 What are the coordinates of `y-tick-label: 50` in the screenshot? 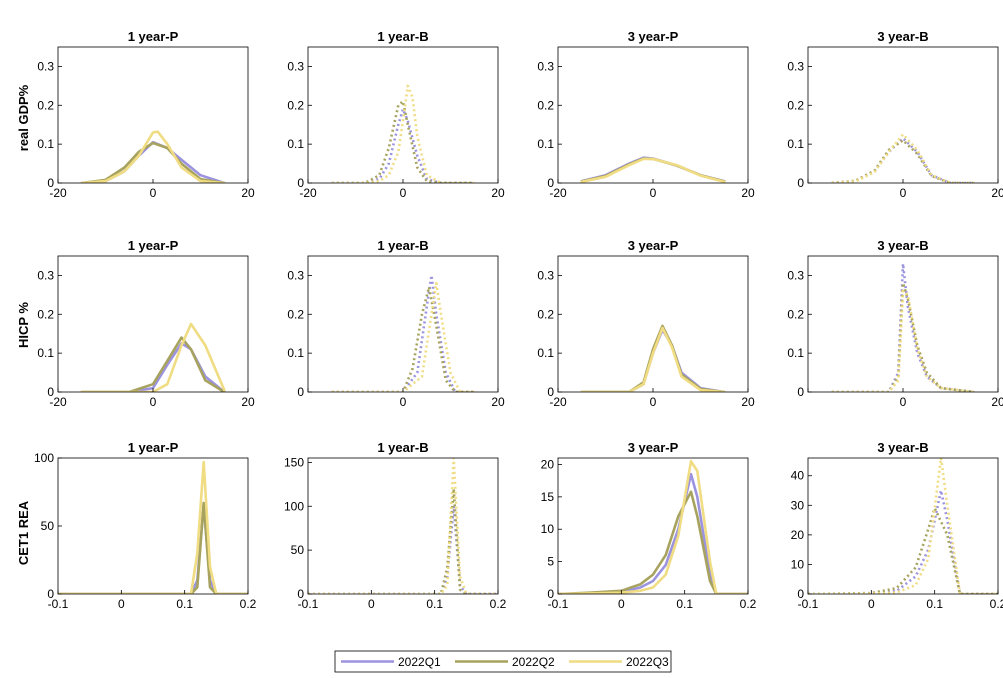 It's located at (48, 526).